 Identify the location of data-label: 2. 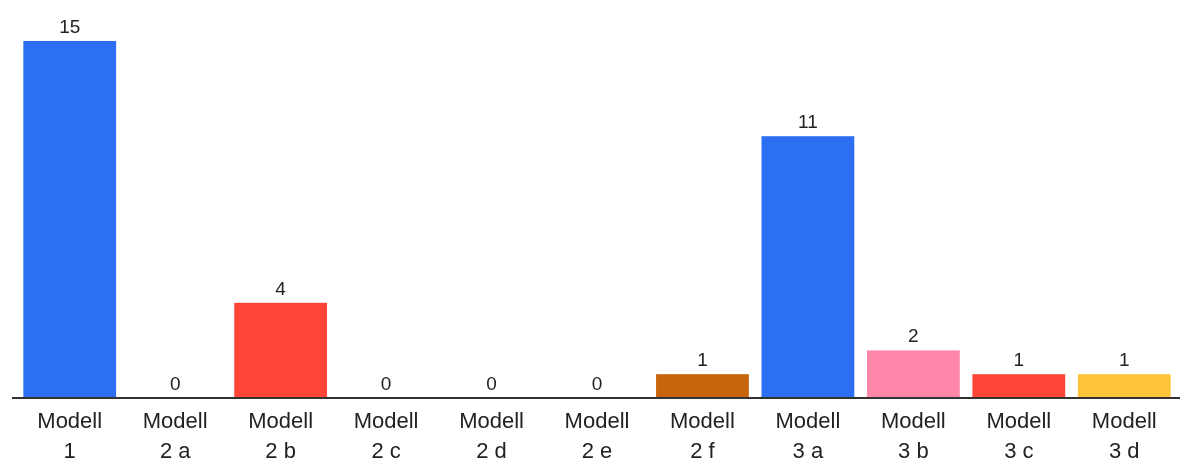
(913, 336).